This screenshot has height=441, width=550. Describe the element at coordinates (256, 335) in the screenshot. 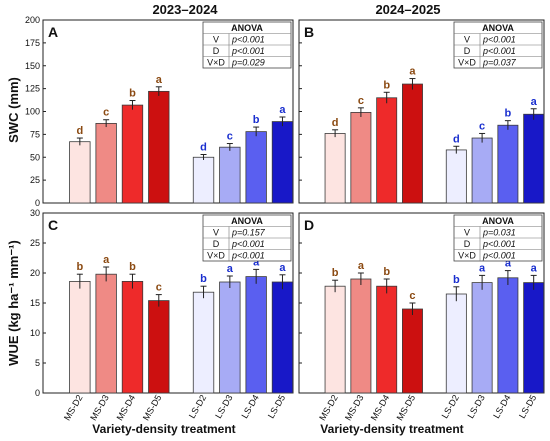

I see `bar-ls-d4` at that location.